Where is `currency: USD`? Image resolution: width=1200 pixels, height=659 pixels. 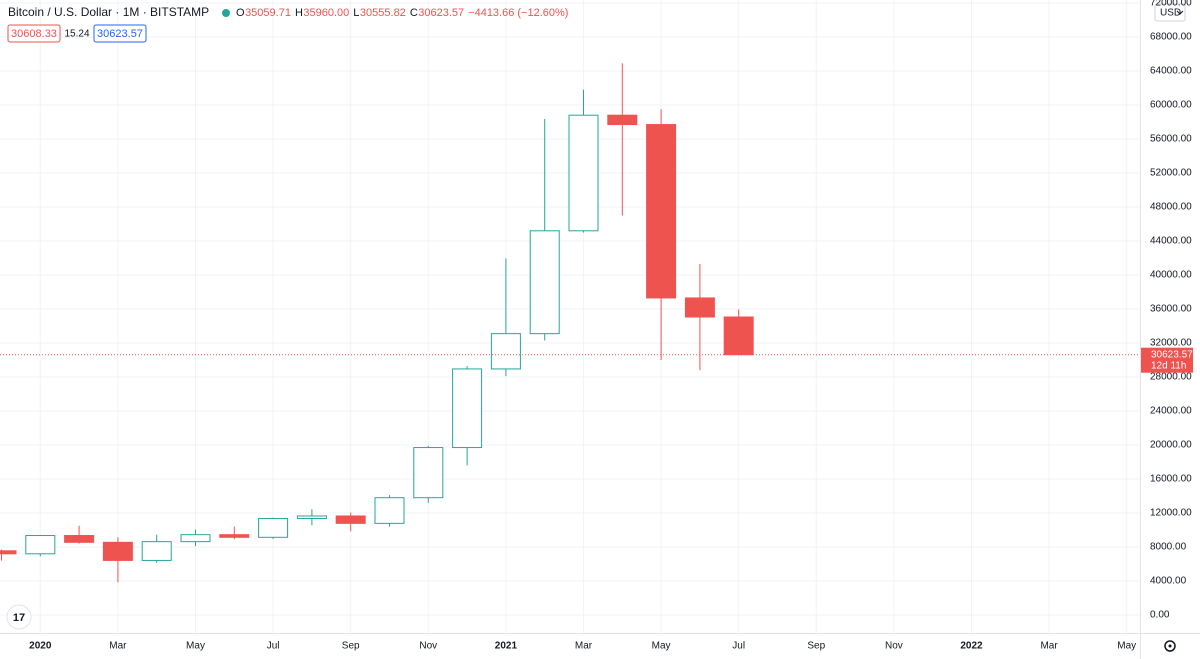
currency: USD is located at coordinates (1170, 13).